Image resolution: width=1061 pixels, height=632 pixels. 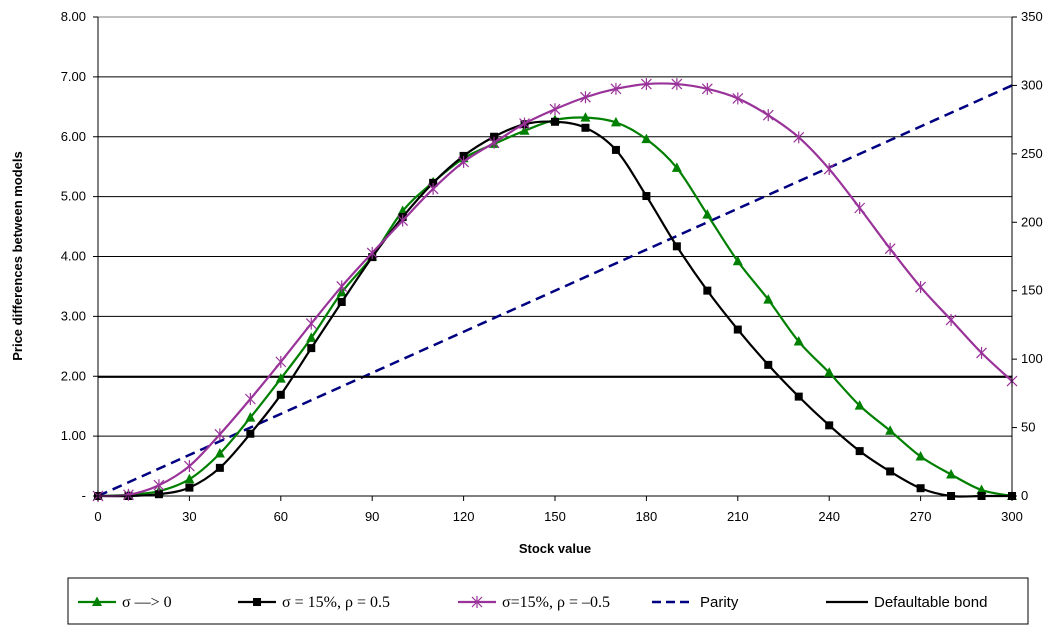 I want to click on legend-label: σ ––> 0, so click(x=147, y=602).